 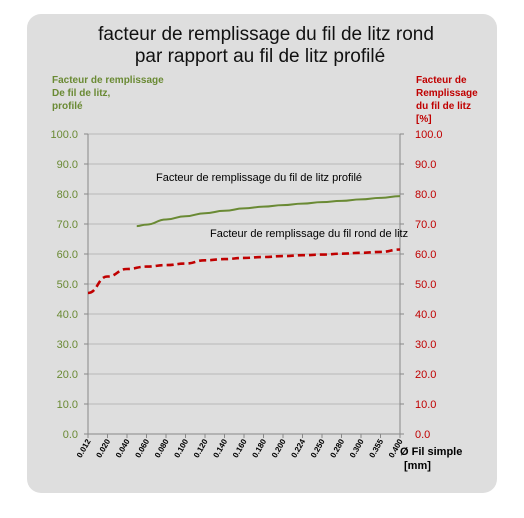 What do you see at coordinates (425, 345) in the screenshot?
I see `y-tick-right-label: 30.0` at bounding box center [425, 345].